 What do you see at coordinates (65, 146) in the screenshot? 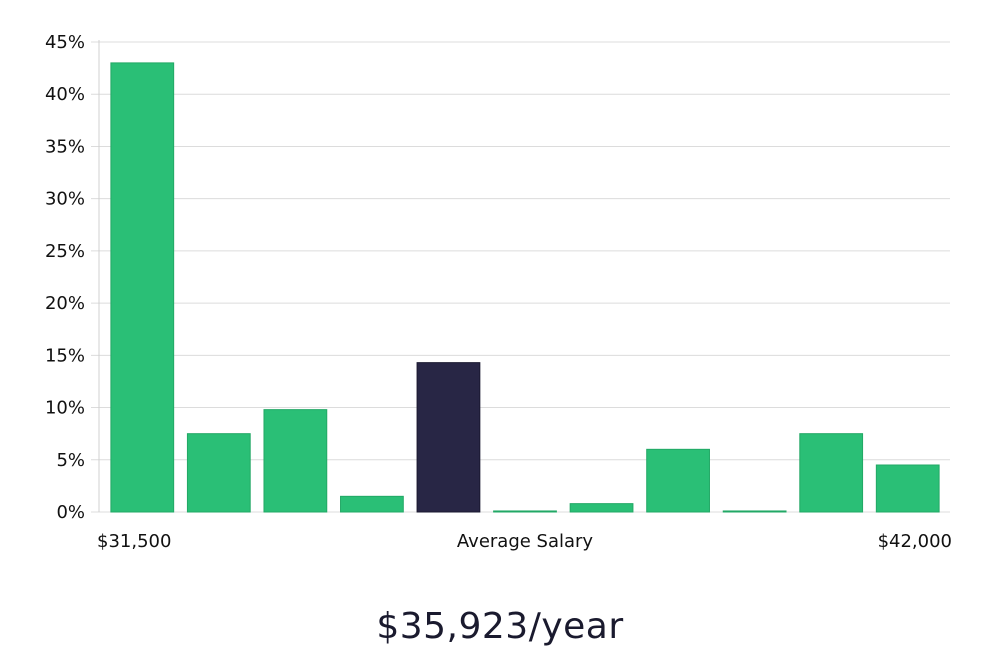
I see `y-tick-label: 35%` at bounding box center [65, 146].